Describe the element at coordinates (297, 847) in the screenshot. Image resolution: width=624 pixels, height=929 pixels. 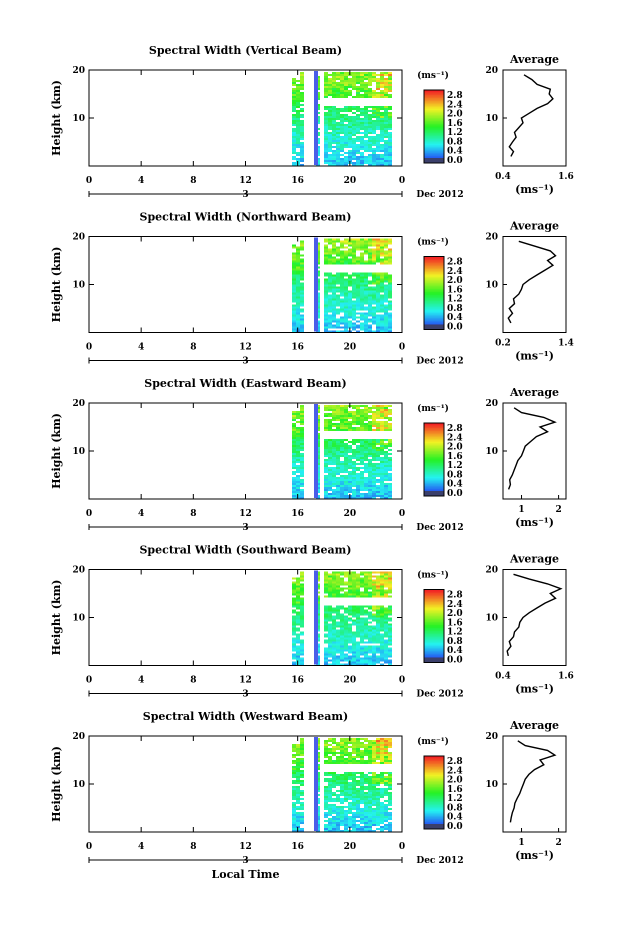
I see `x-tick-label: 16` at that location.